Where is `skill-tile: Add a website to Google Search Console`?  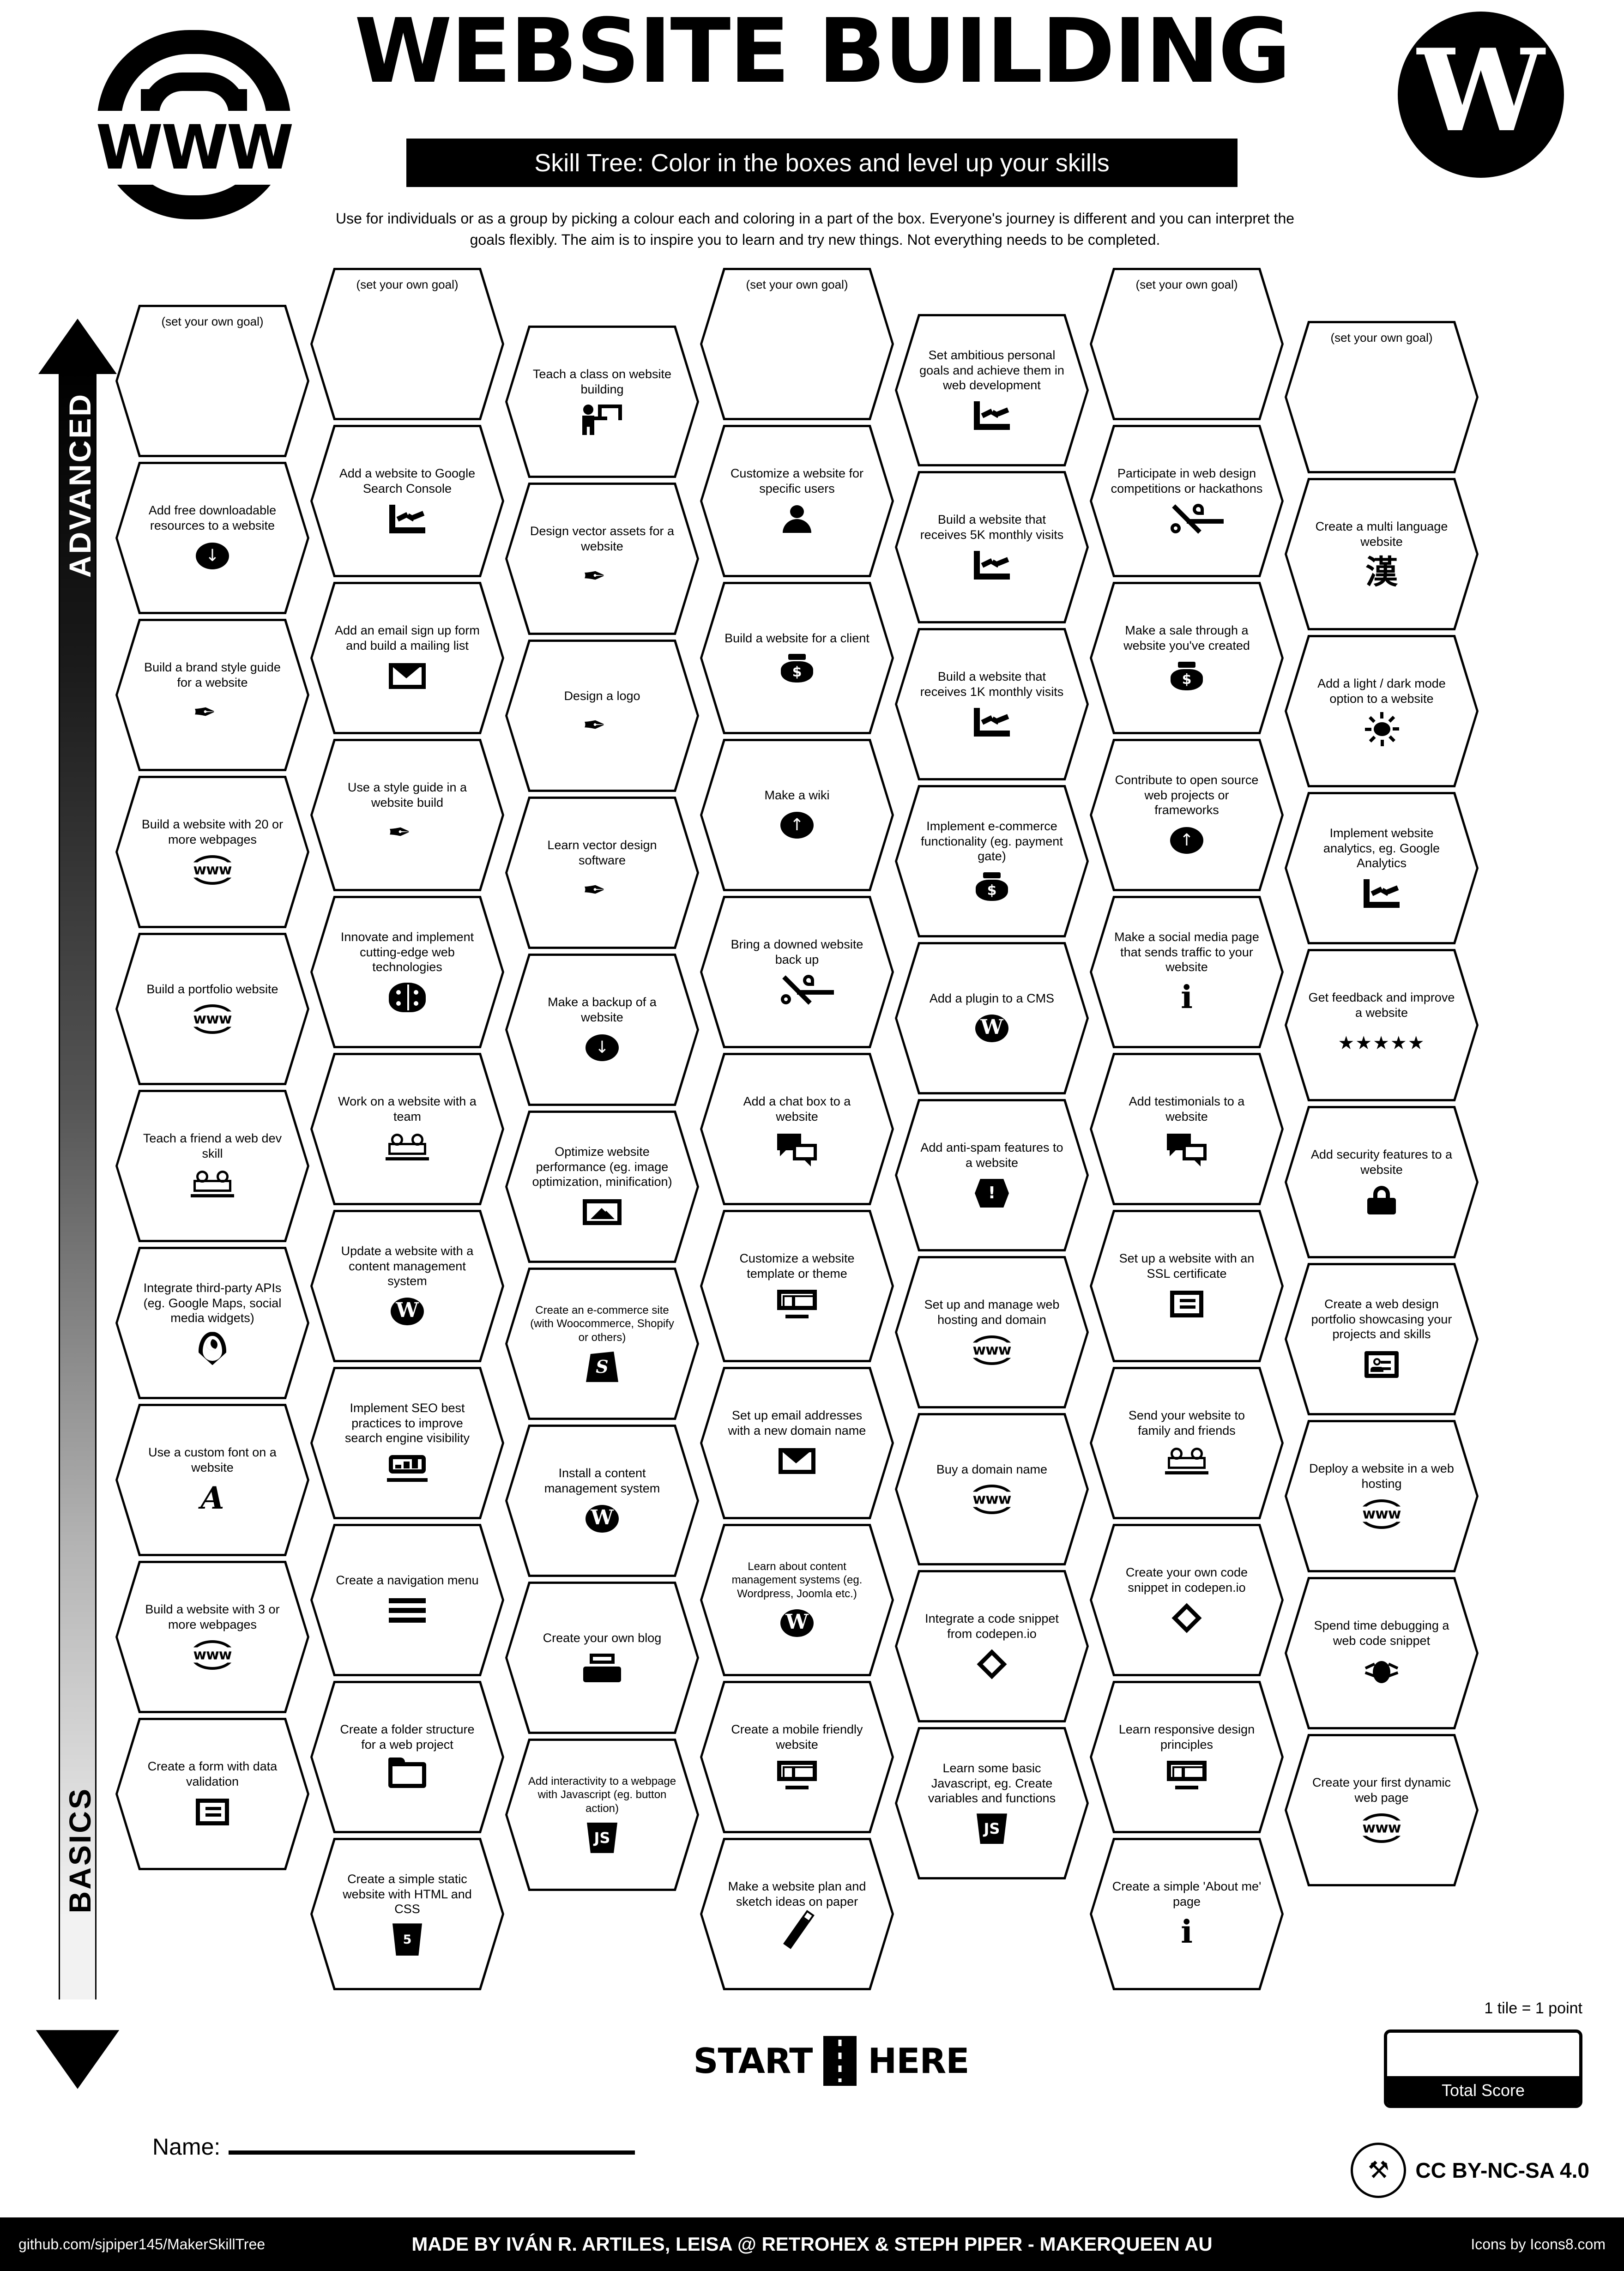
skill-tile: Add a website to Google Search Console is located at coordinates (407, 501).